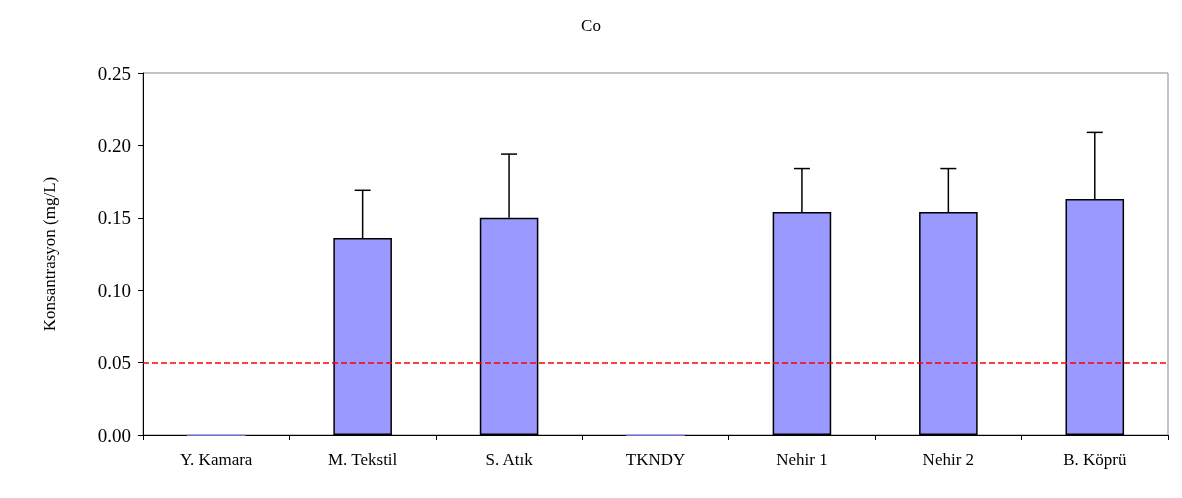 The height and width of the screenshot is (498, 1182). I want to click on x-tick-label: Nehir 2, so click(948, 459).